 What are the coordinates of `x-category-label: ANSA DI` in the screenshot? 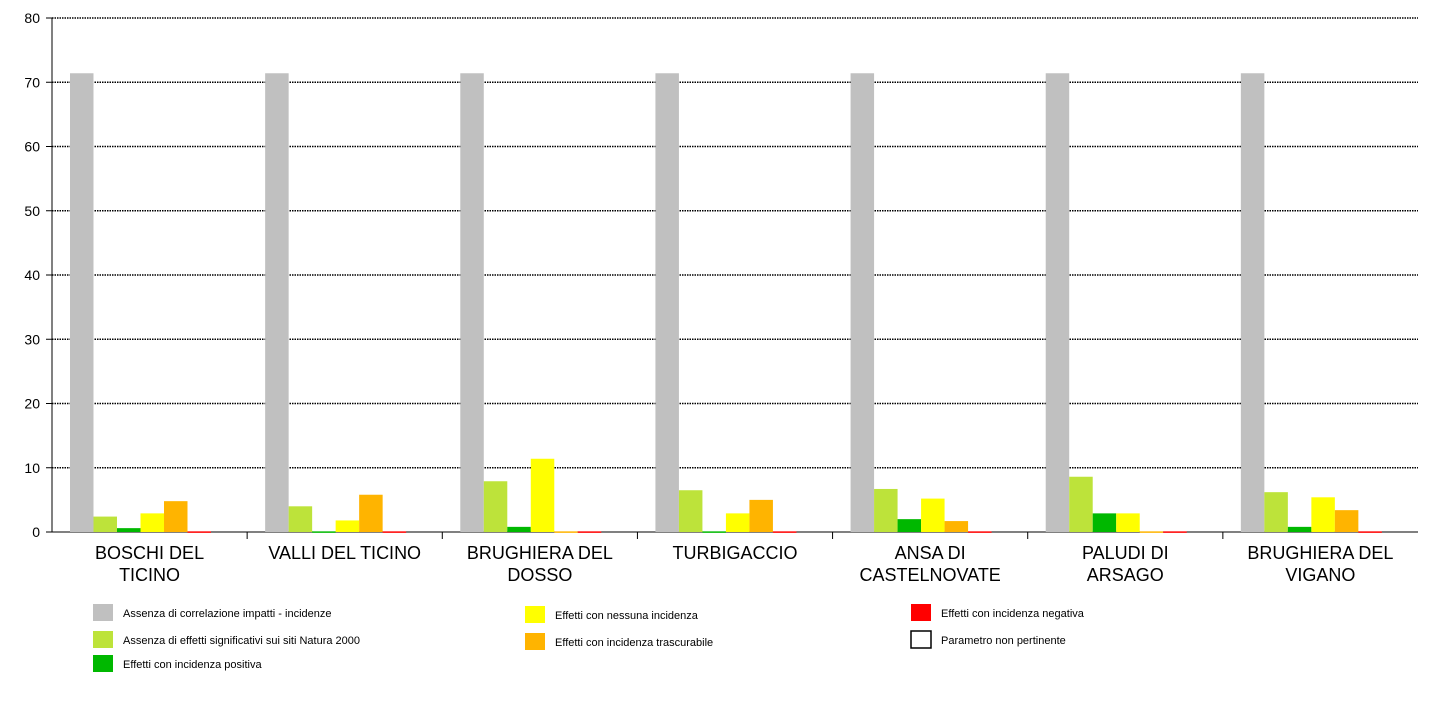 It's located at (930, 553).